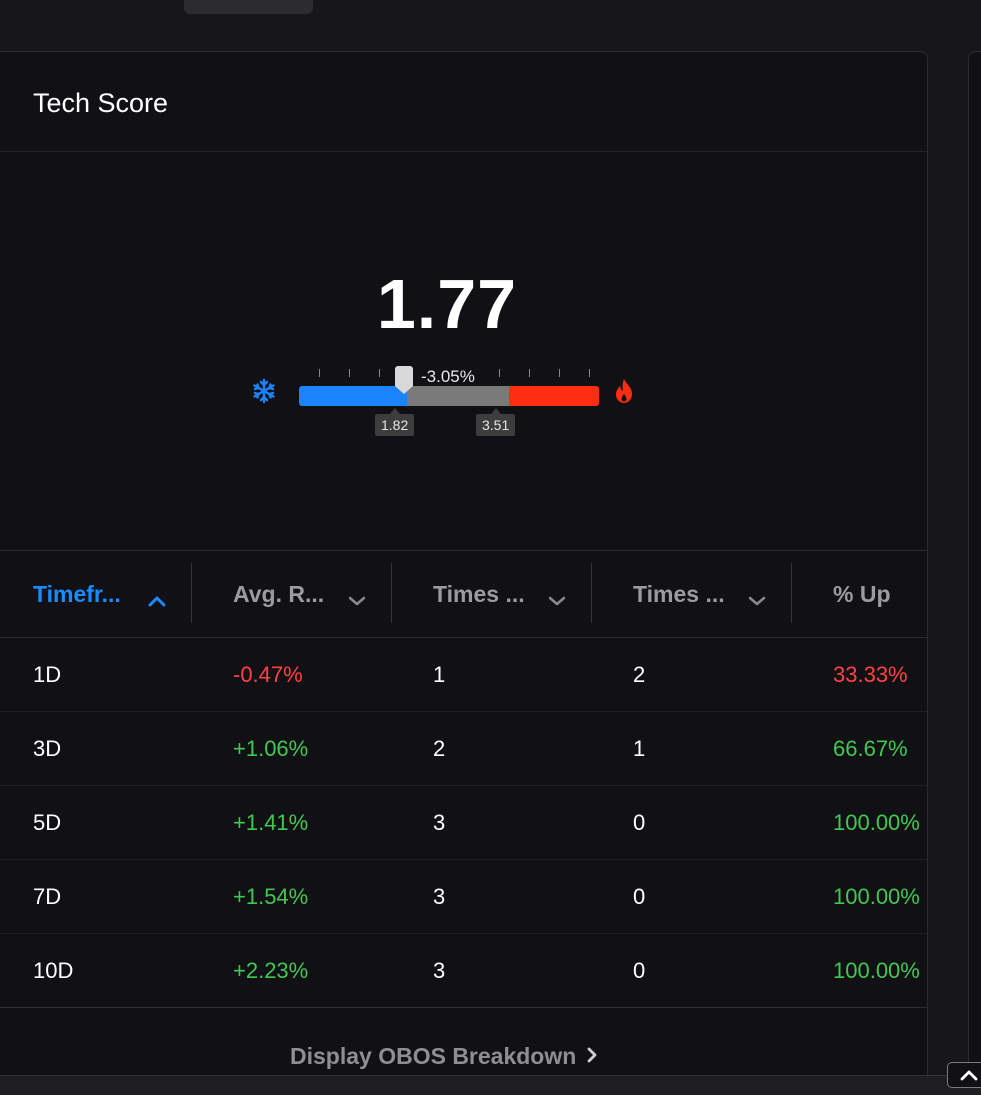 The image size is (981, 1095). Describe the element at coordinates (101, 103) in the screenshot. I see `card-title: Tech Score` at that location.